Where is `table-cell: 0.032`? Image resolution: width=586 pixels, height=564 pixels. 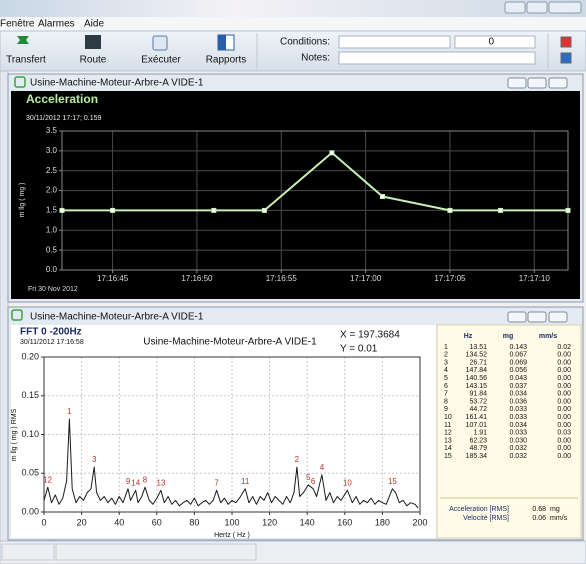
table-cell: 0.032 is located at coordinates (518, 448).